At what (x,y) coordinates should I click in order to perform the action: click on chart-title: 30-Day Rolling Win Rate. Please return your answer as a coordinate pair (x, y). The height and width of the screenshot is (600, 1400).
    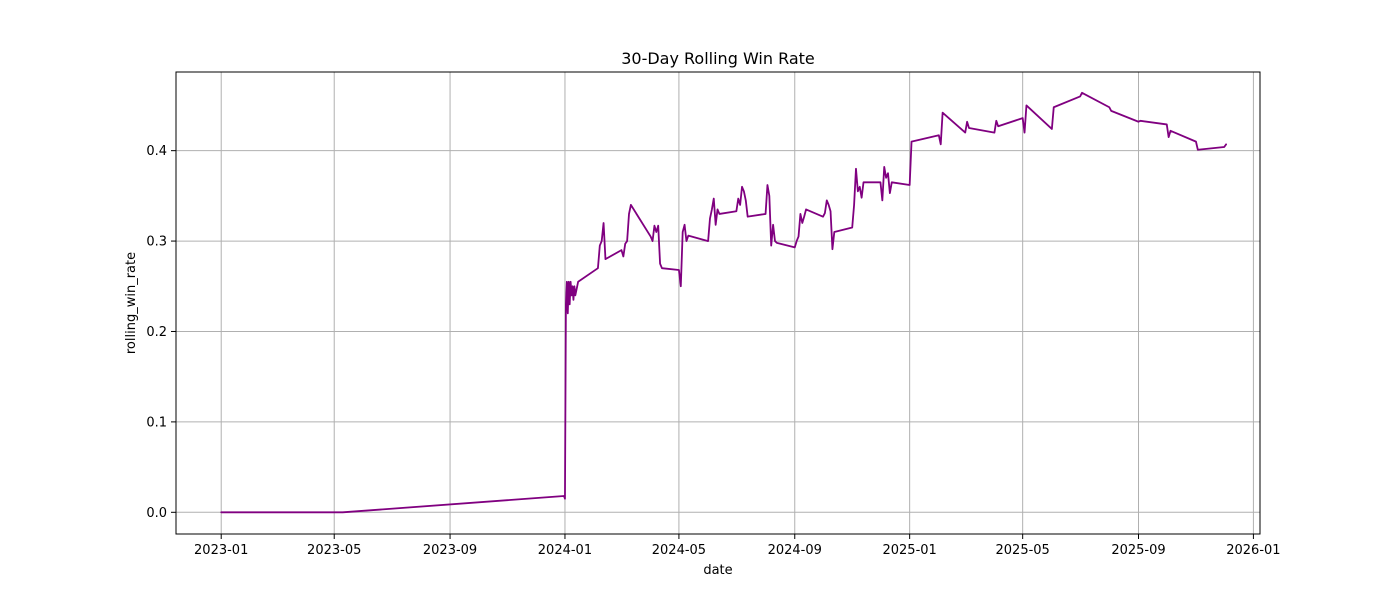
    Looking at the image, I should click on (718, 58).